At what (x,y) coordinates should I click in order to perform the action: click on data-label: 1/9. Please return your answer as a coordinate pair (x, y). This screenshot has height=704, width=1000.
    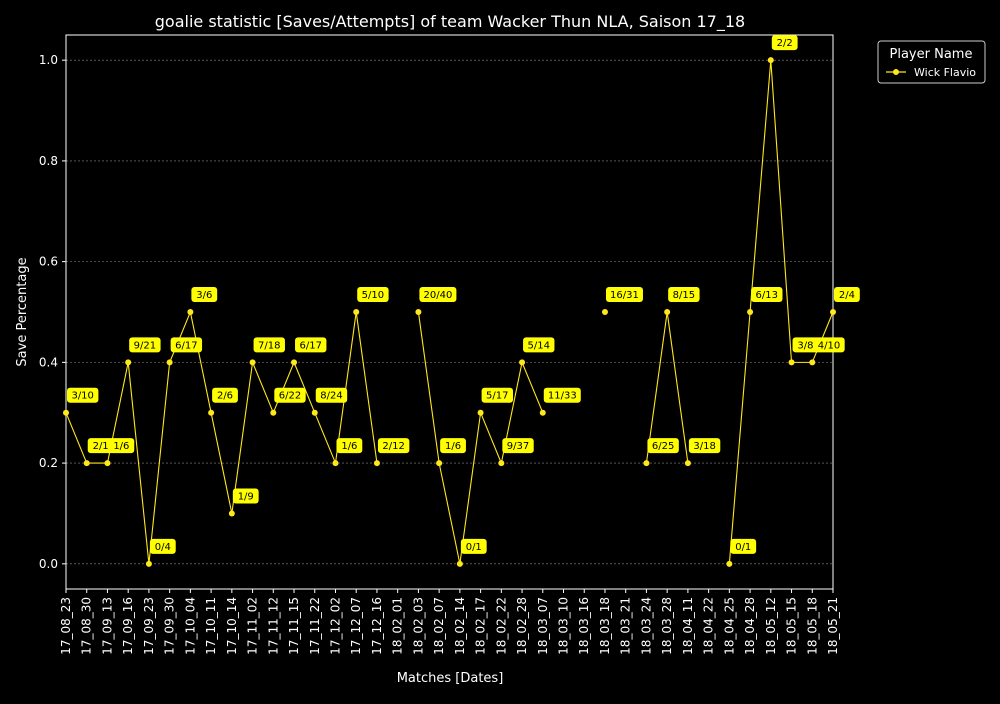
    Looking at the image, I should click on (246, 496).